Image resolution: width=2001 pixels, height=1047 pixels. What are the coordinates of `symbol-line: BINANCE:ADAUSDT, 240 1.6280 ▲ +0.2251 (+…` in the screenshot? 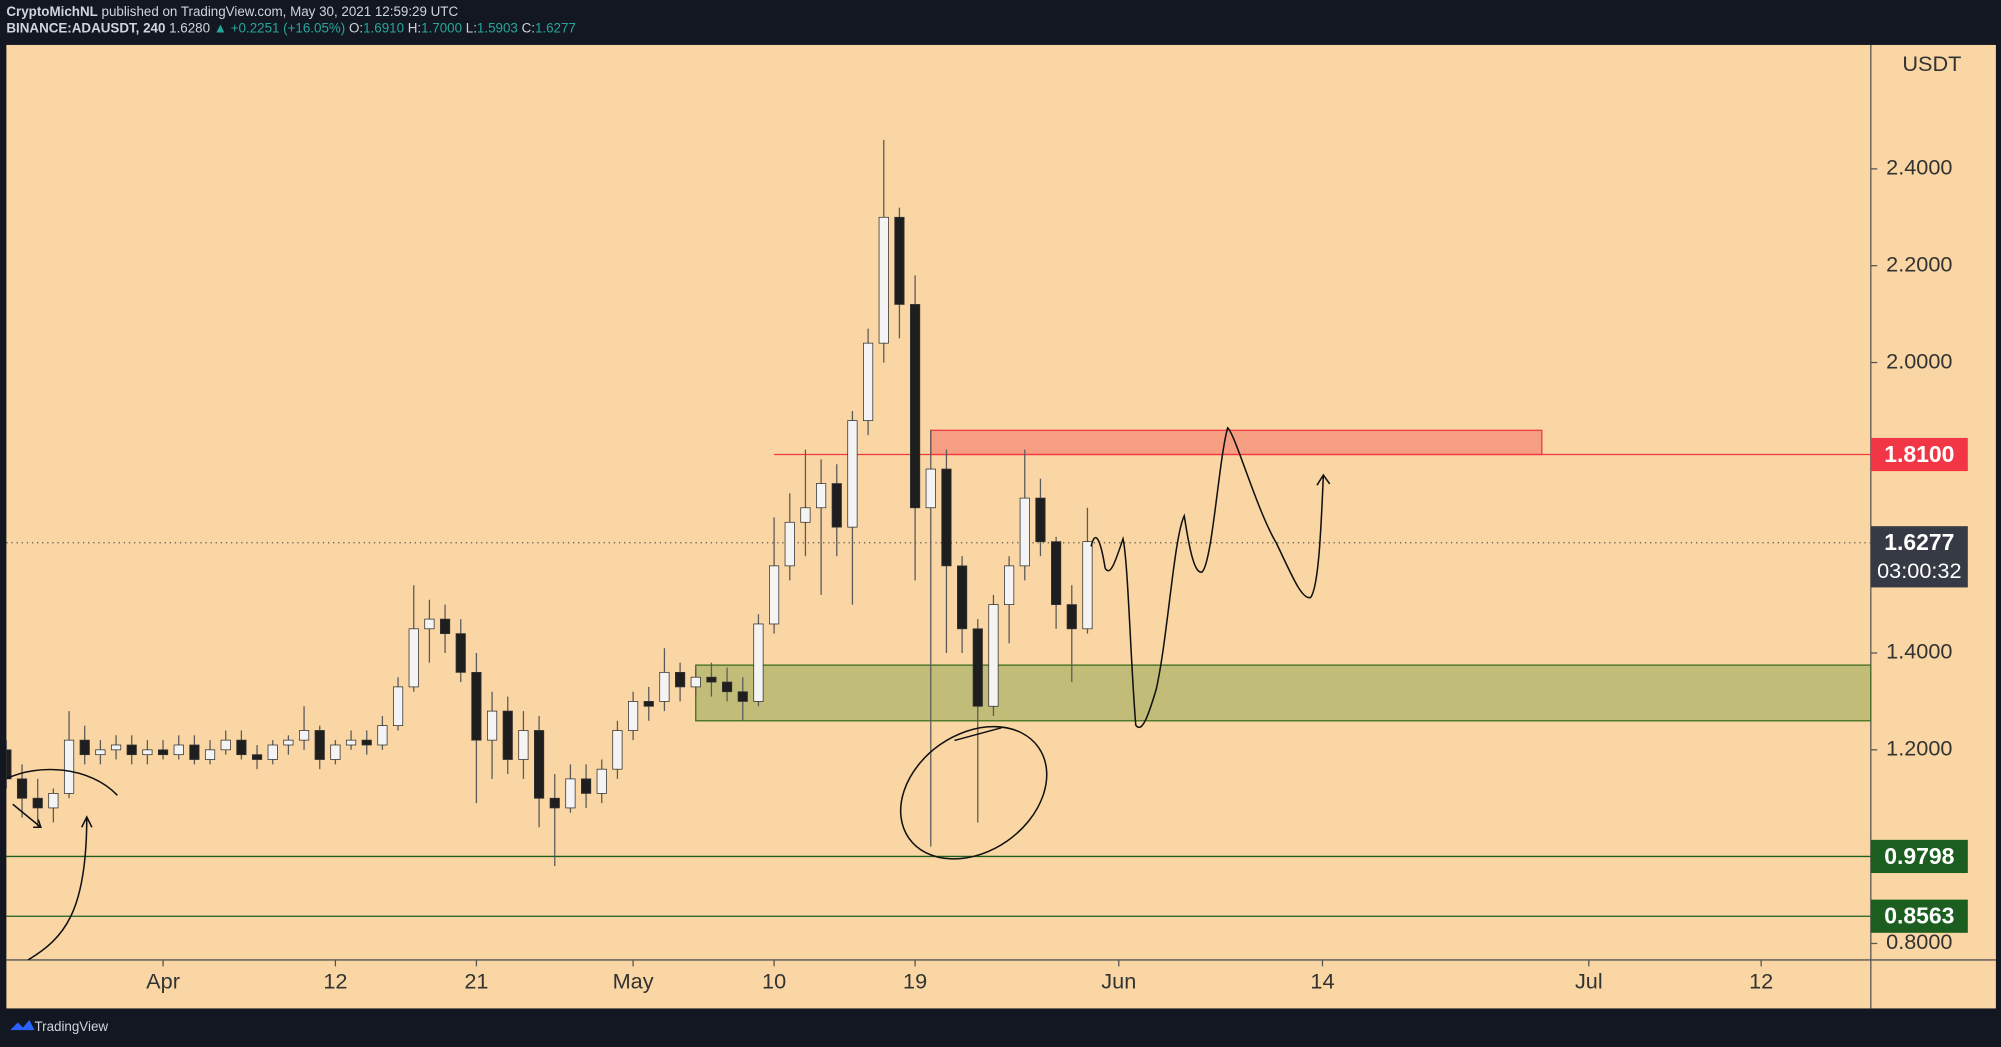 It's located at (290, 27).